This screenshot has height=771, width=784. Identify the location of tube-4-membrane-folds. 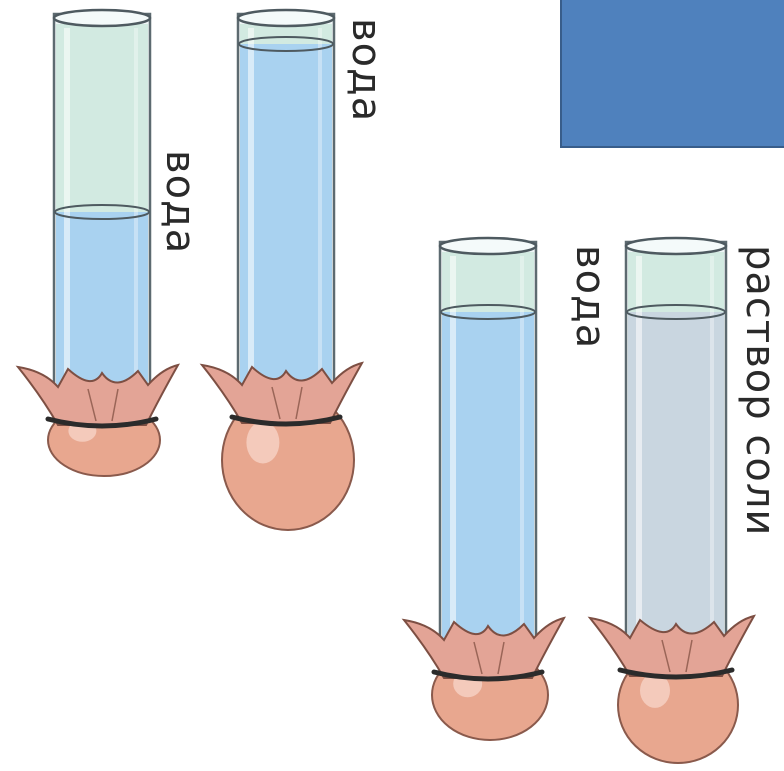
(677, 656).